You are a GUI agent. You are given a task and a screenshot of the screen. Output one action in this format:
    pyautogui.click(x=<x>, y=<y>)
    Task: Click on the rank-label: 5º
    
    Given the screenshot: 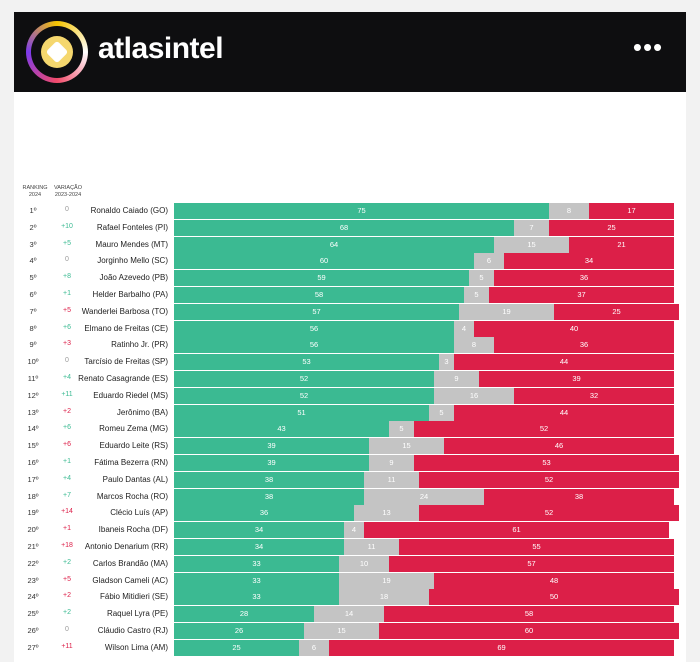 What is the action you would take?
    pyautogui.click(x=33, y=278)
    